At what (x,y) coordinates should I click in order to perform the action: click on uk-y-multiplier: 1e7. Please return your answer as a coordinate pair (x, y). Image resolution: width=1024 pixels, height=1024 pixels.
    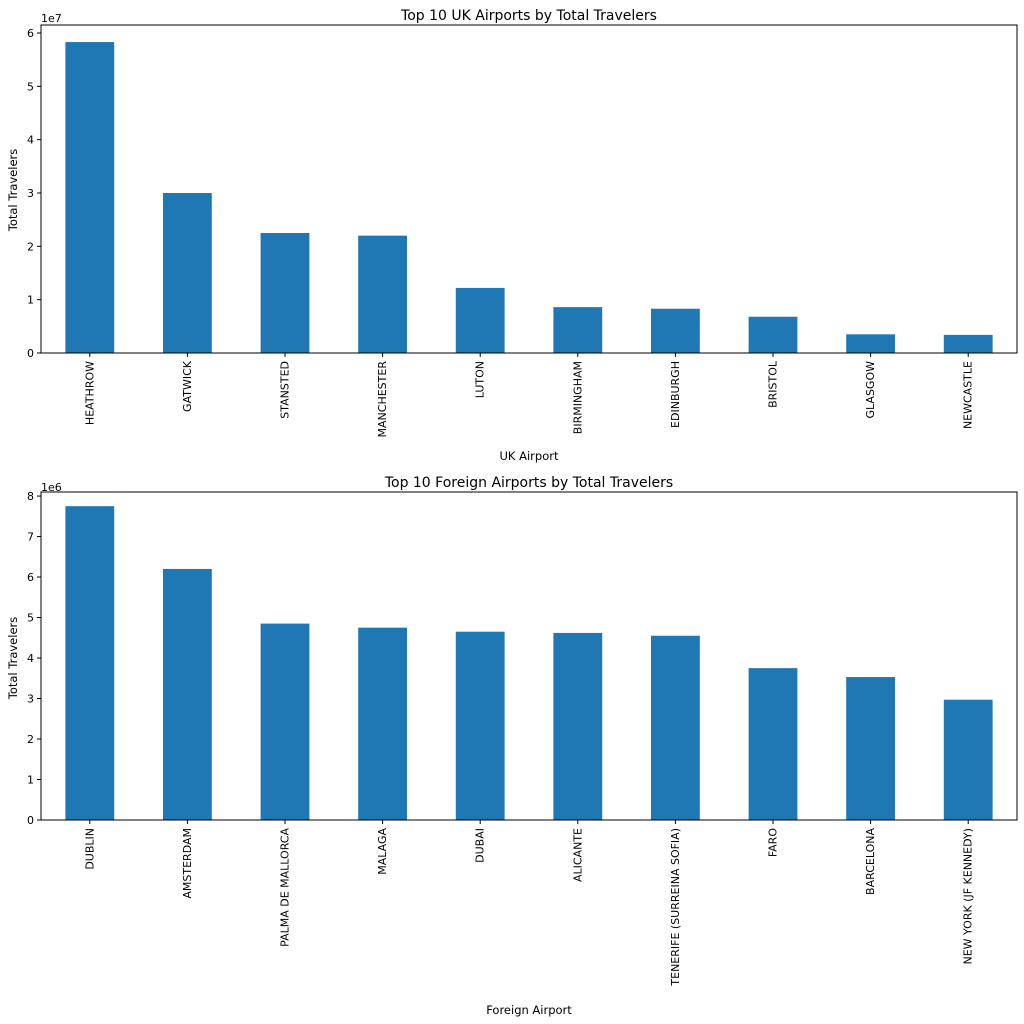
    Looking at the image, I should click on (51, 18).